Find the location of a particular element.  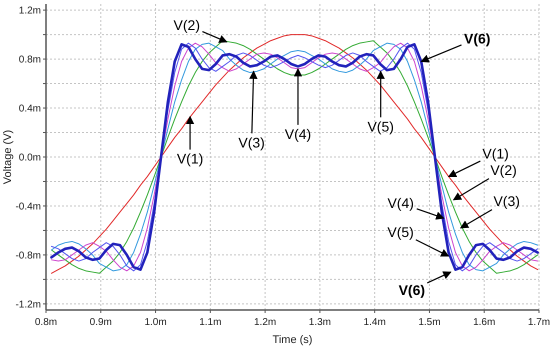

y-tick-label: -0.8m is located at coordinates (28, 256).